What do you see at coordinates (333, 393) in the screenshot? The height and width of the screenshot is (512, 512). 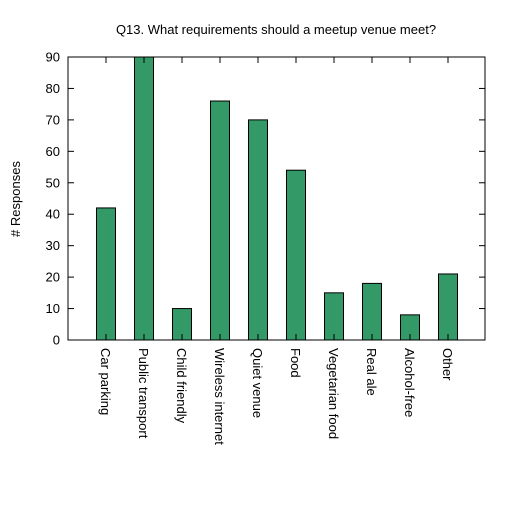 I see `x-category-label: Vegetarian food` at bounding box center [333, 393].